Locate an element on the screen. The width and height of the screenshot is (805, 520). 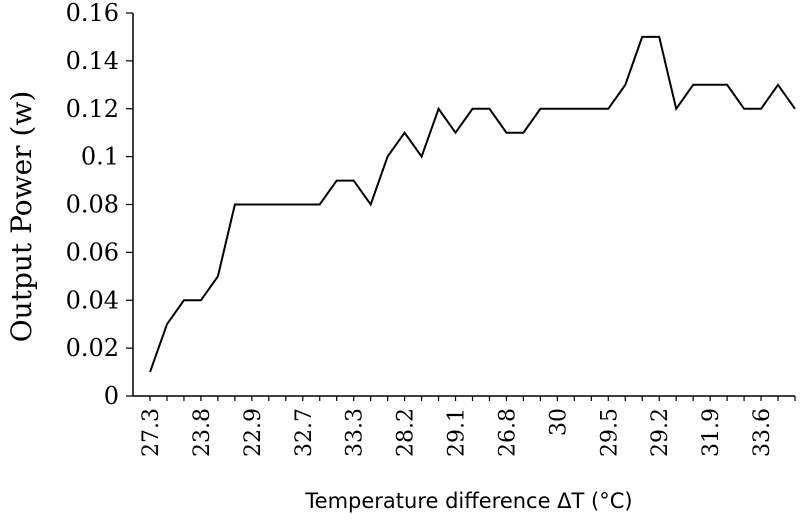
y-tick-label: 0.08 is located at coordinates (92, 205).